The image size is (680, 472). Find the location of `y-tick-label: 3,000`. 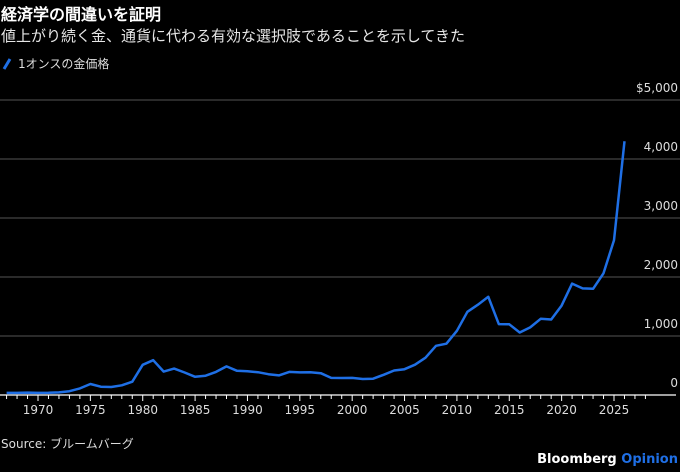

y-tick-label: 3,000 is located at coordinates (661, 206).